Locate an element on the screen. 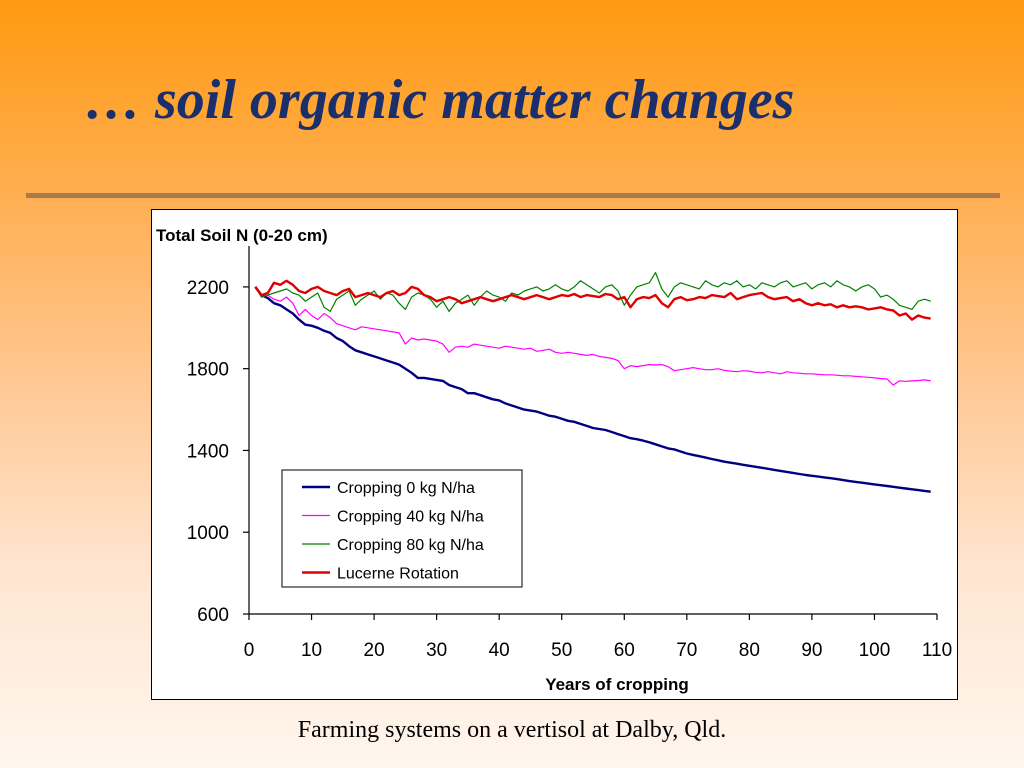  legend-label: Cropping 40 kg N/ha is located at coordinates (410, 517).